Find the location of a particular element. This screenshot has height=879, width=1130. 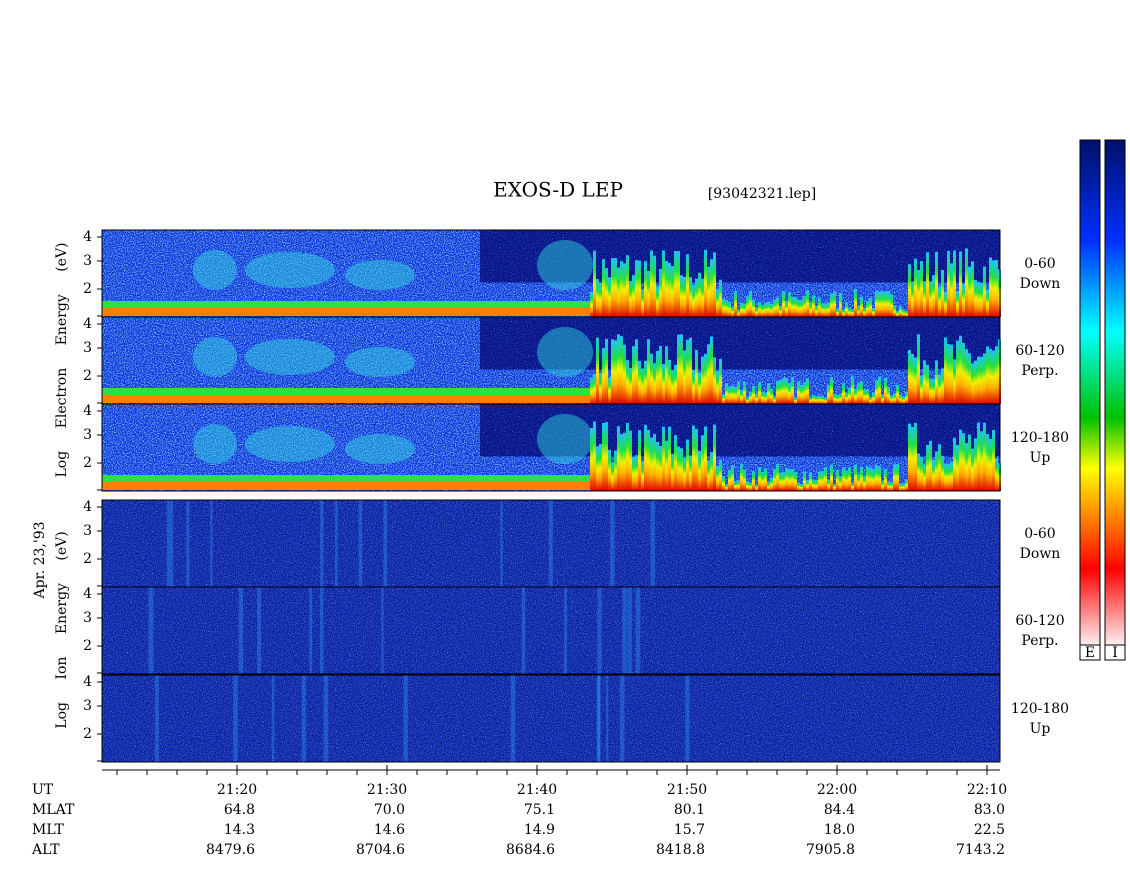

colorbar-electron is located at coordinates (1090, 392).